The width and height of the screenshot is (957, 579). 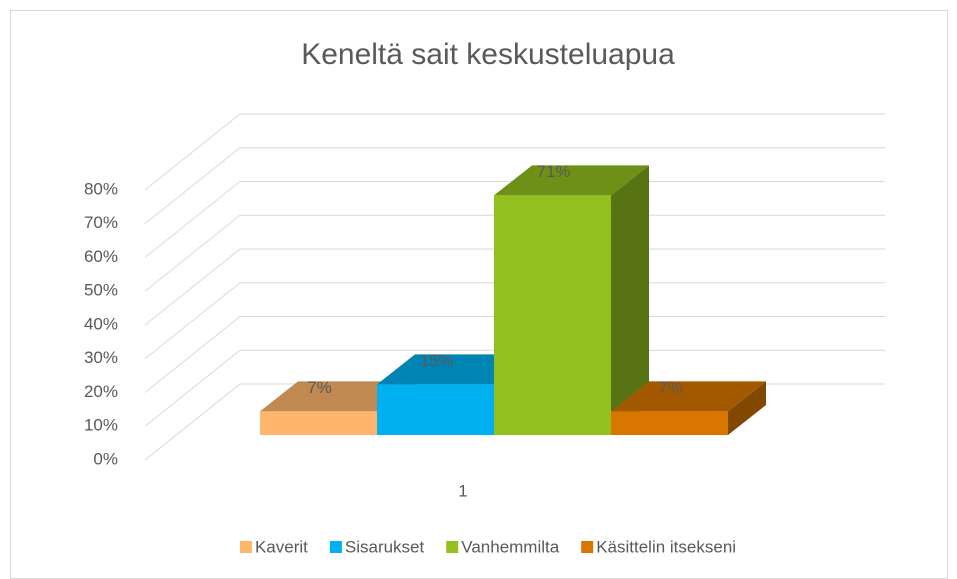 What do you see at coordinates (462, 490) in the screenshot?
I see `x-tick-label: 1` at bounding box center [462, 490].